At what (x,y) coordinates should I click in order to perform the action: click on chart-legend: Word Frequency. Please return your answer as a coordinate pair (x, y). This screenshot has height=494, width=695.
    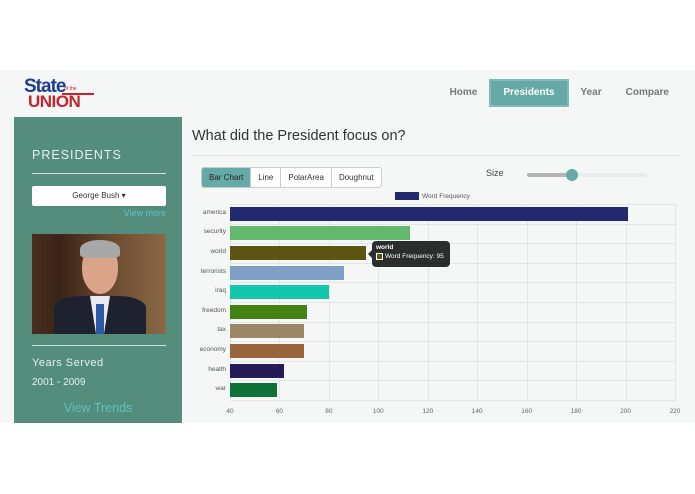
    Looking at the image, I should click on (432, 196).